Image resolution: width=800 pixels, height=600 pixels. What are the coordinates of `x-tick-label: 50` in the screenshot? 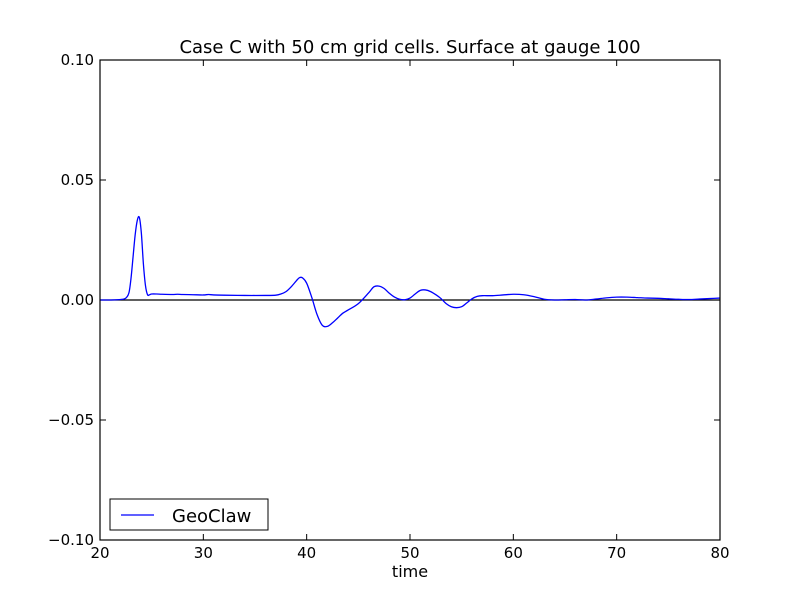 It's located at (409, 553).